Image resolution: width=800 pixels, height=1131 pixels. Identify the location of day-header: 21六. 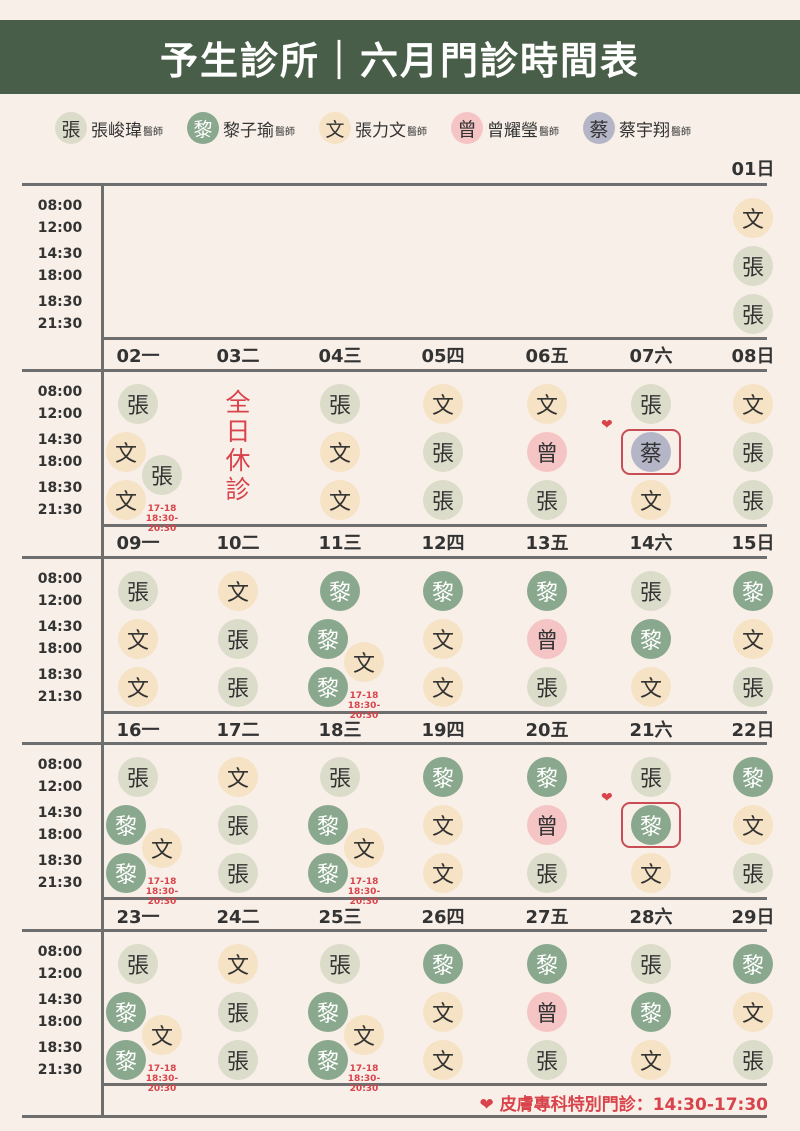
(651, 730).